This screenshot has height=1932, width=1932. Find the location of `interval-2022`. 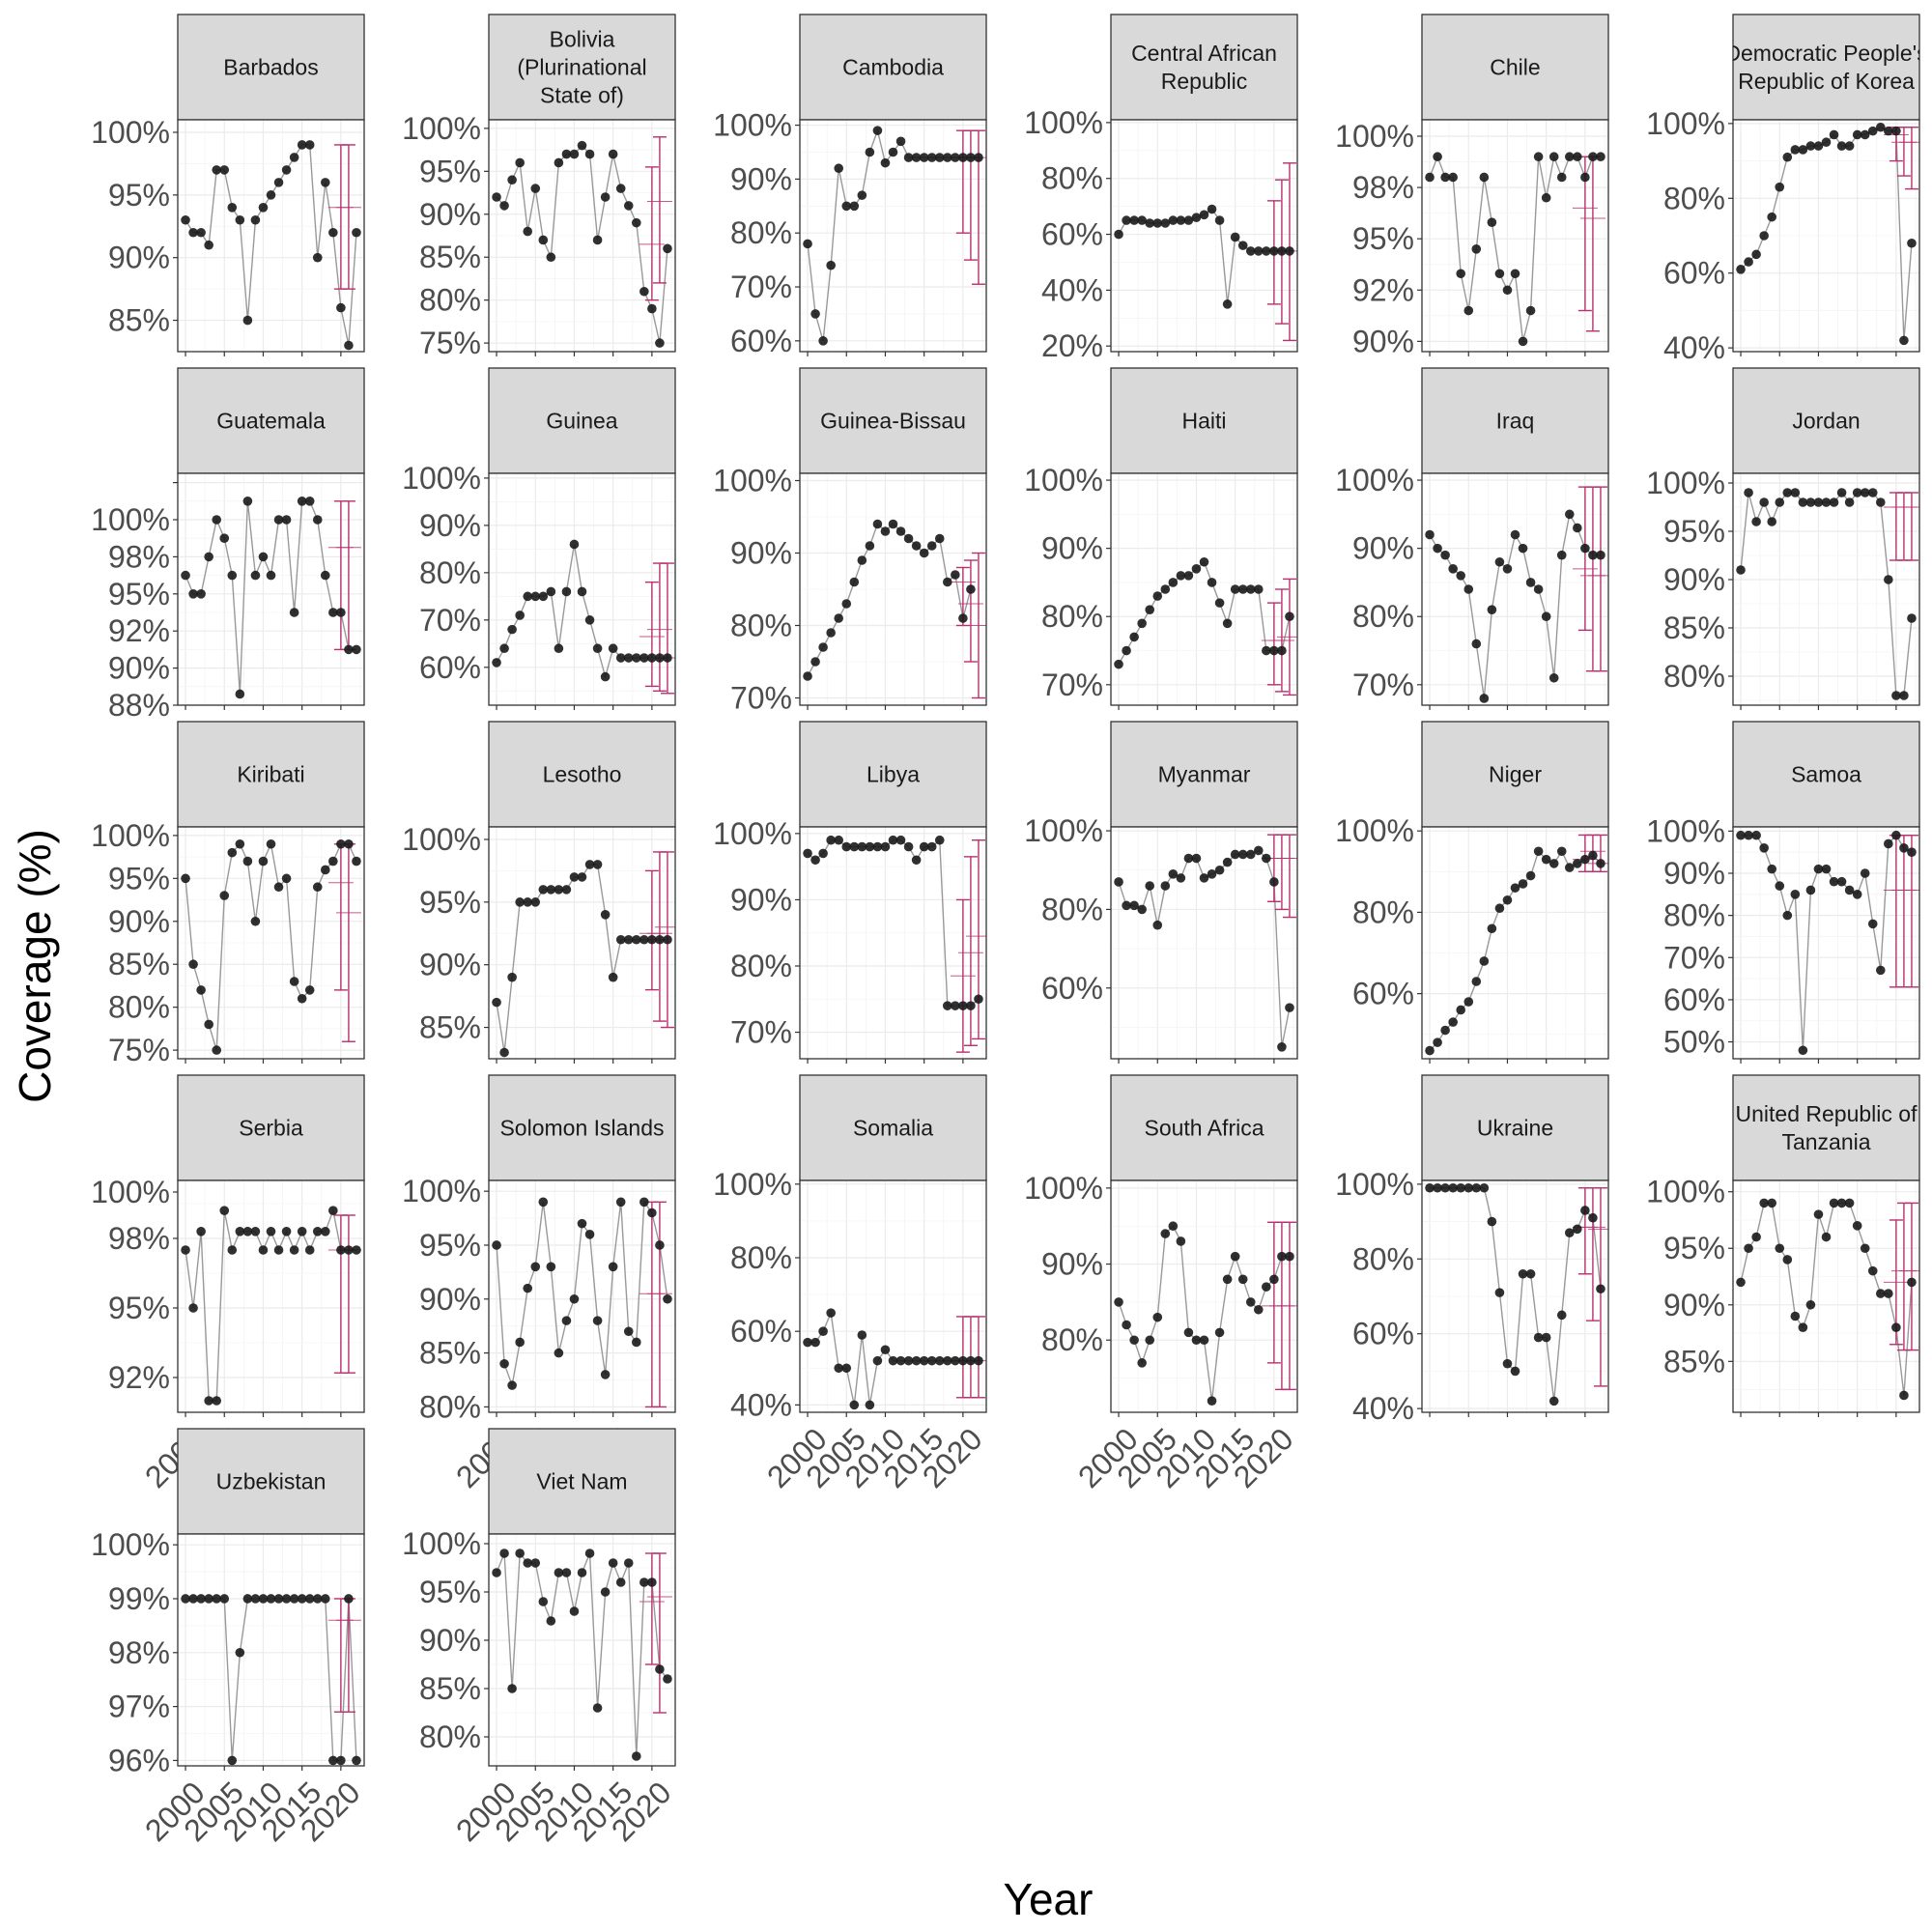

interval-2022 is located at coordinates (975, 625).